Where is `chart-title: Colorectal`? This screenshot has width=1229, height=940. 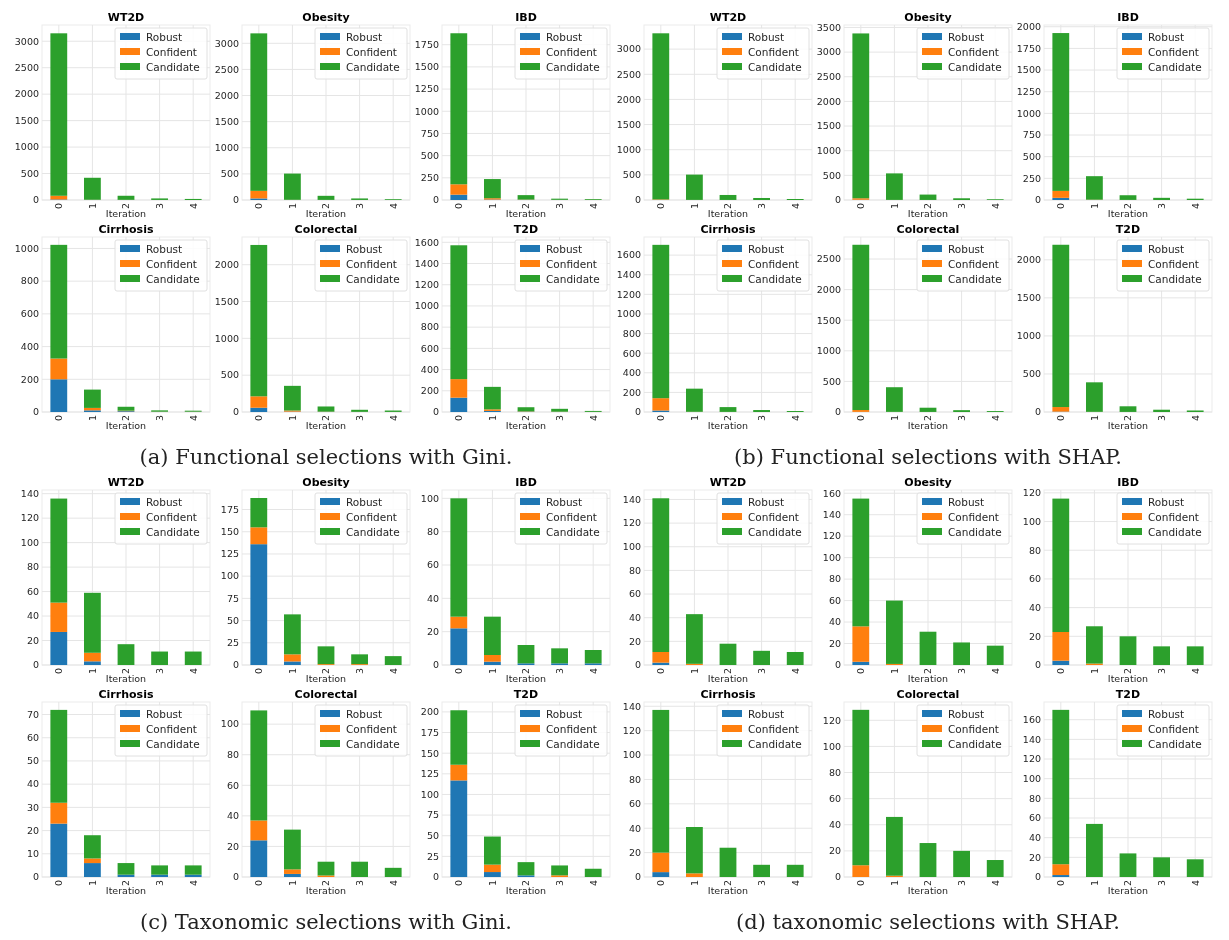
chart-title: Colorectal is located at coordinates (928, 229).